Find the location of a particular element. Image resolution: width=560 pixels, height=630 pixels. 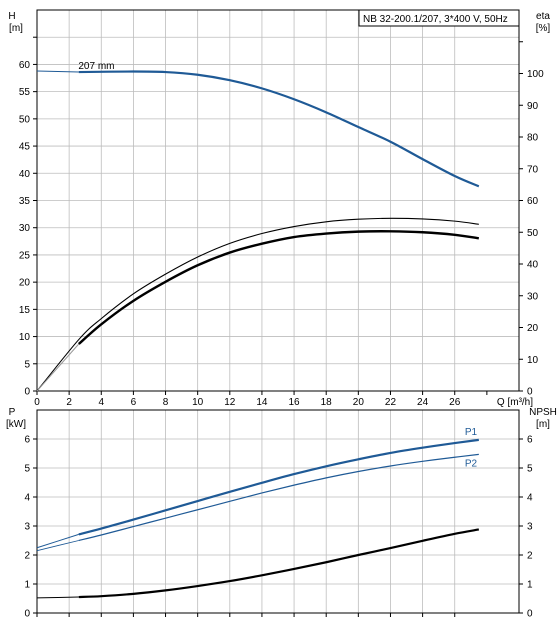

top-right-tick-label-60: 60 is located at coordinates (533, 201).